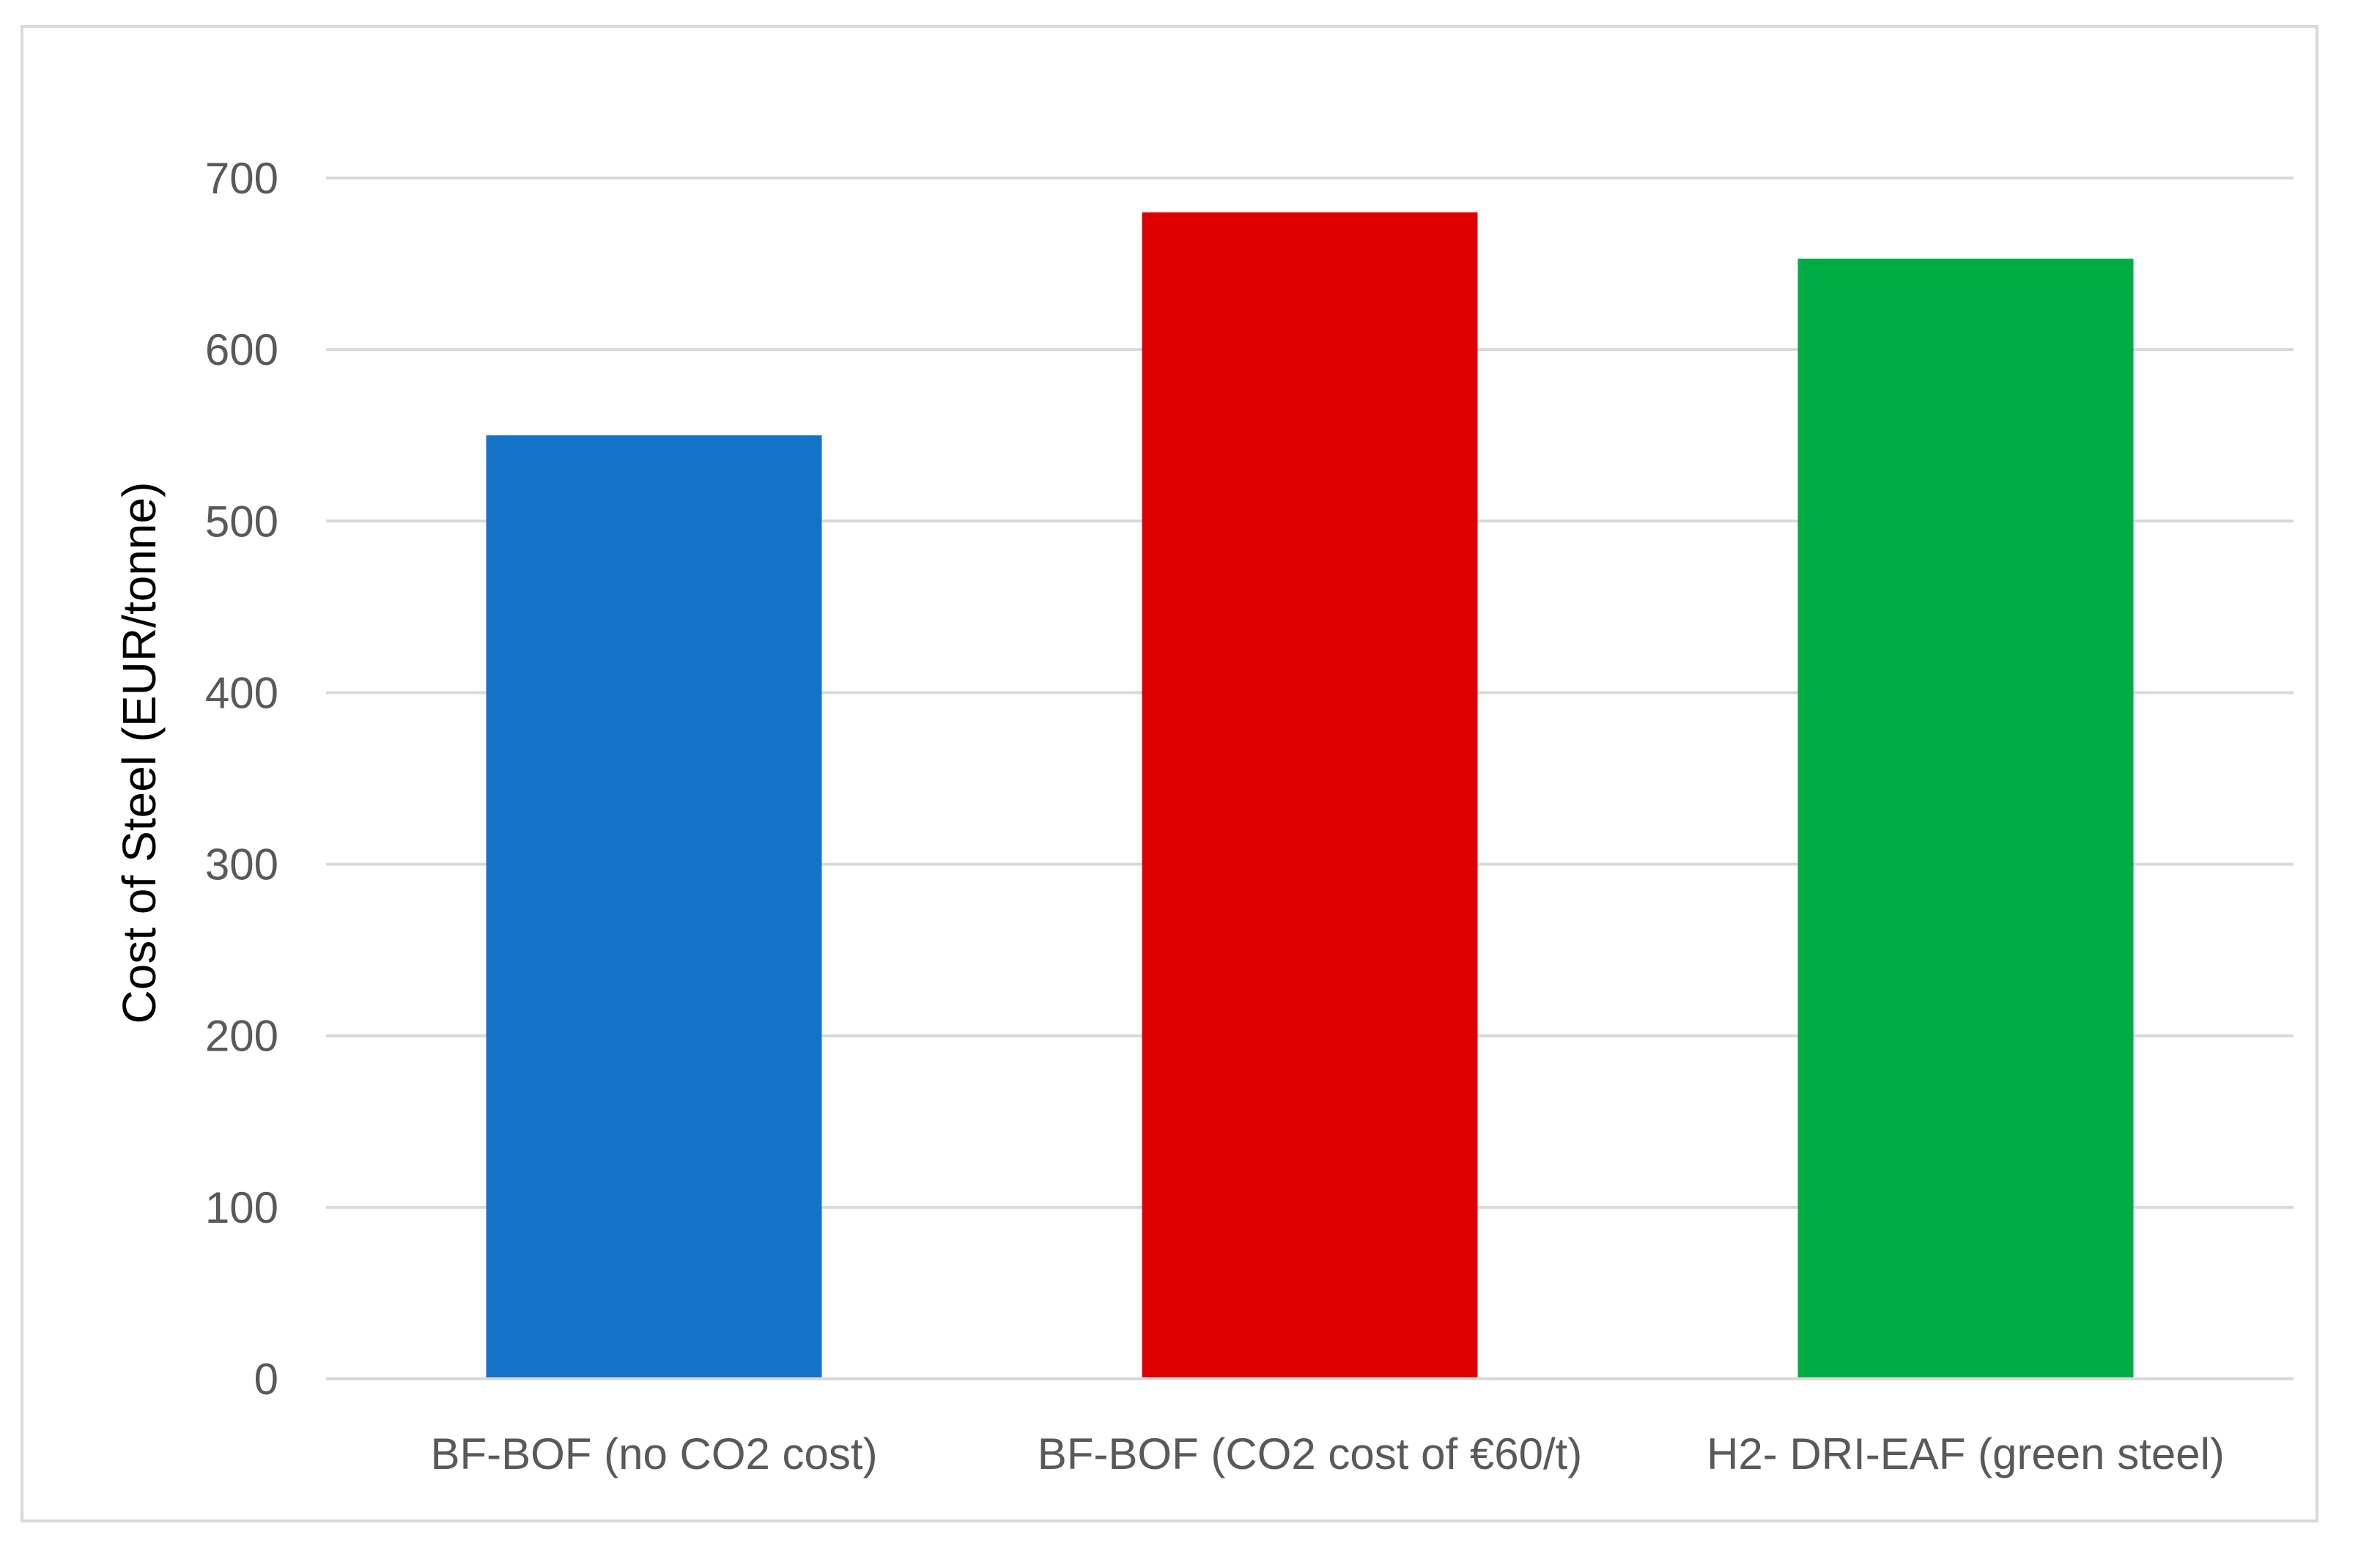  Describe the element at coordinates (241, 1036) in the screenshot. I see `y-tick-label-200: 200` at that location.